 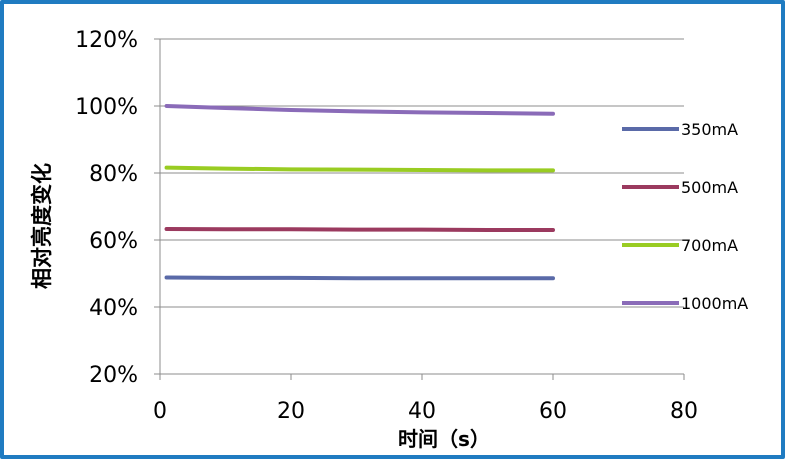 I want to click on legend-label-500mA: 500mA, so click(x=709, y=187).